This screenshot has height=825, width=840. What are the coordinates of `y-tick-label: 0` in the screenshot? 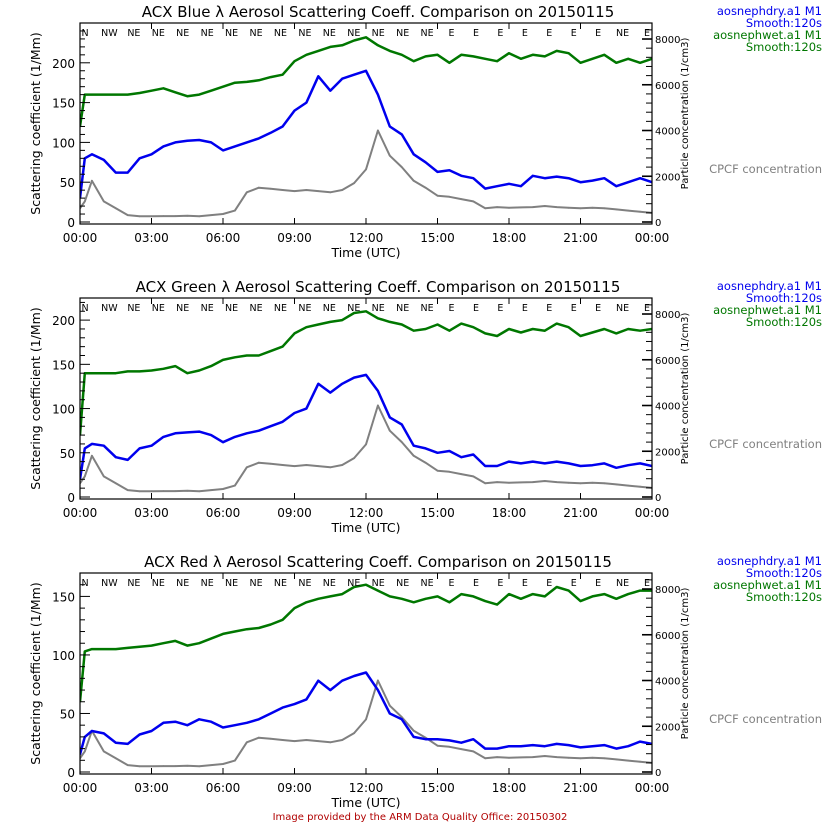 It's located at (71, 223).